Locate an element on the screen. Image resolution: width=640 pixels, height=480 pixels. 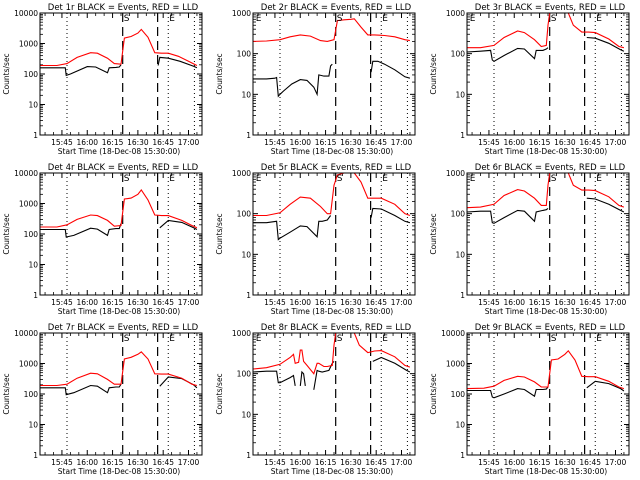
chart-title: Det 9r BLACK = Events, RED = LLD is located at coordinates (550, 328).